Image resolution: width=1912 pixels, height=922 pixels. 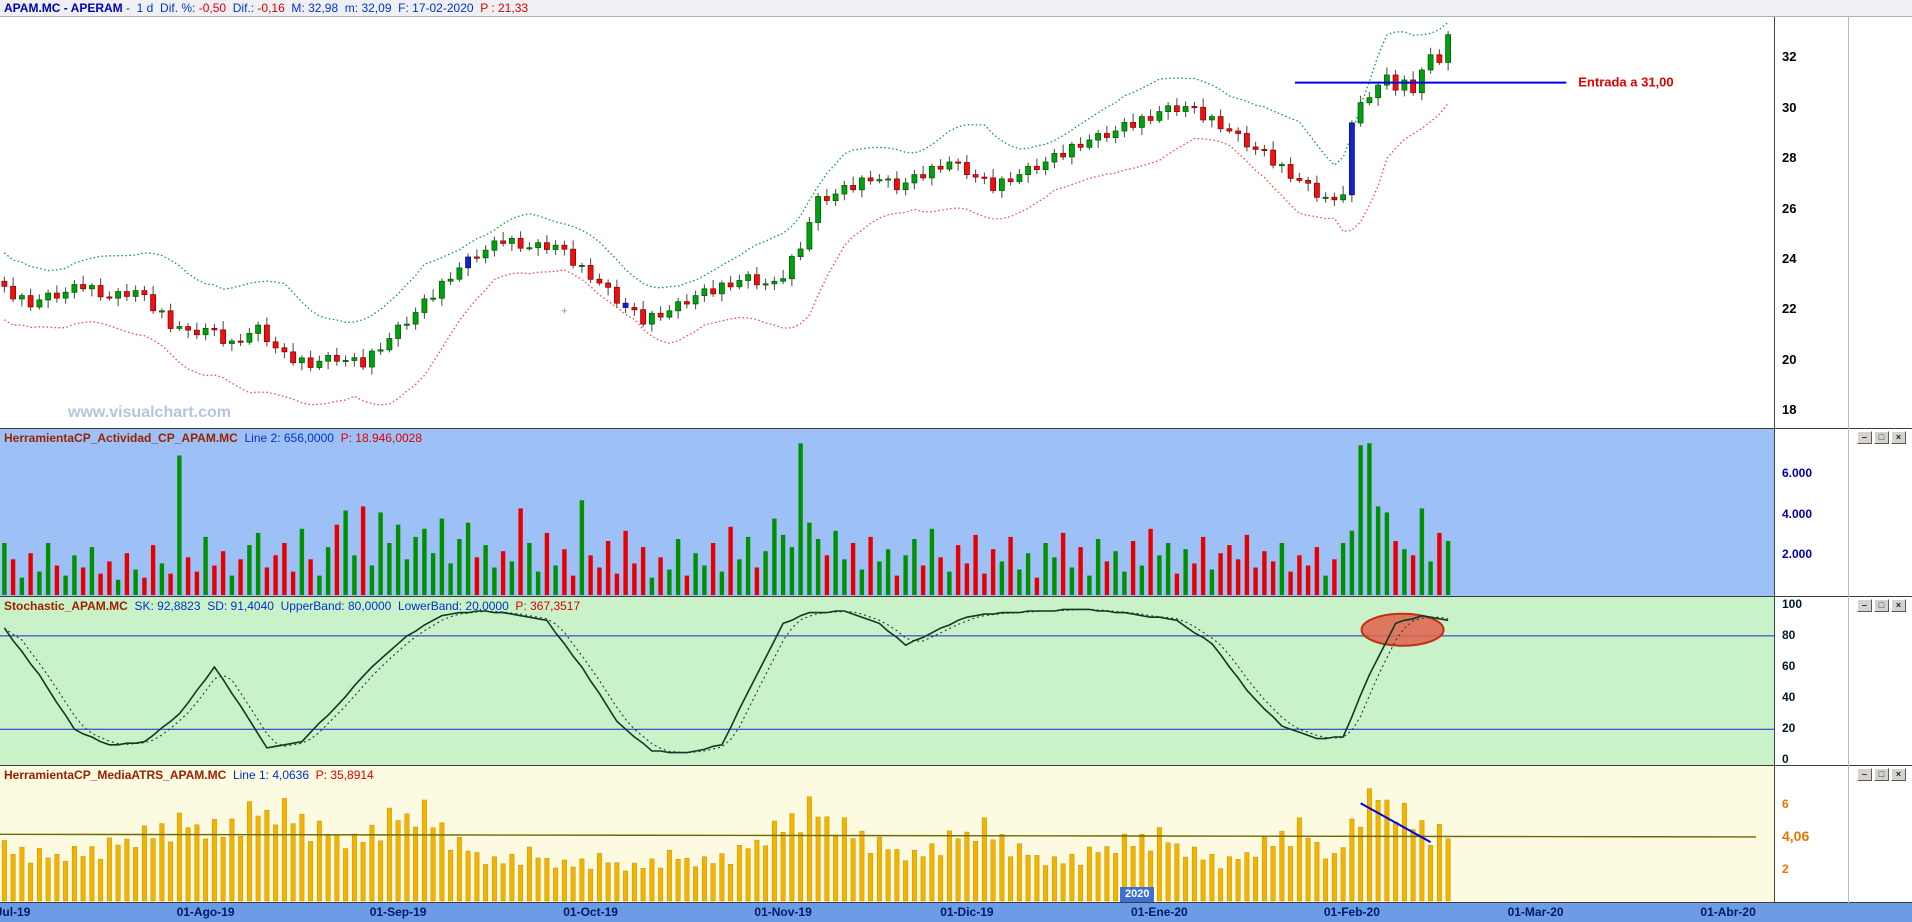 What do you see at coordinates (726, 519) in the screenshot?
I see `volume-series` at bounding box center [726, 519].